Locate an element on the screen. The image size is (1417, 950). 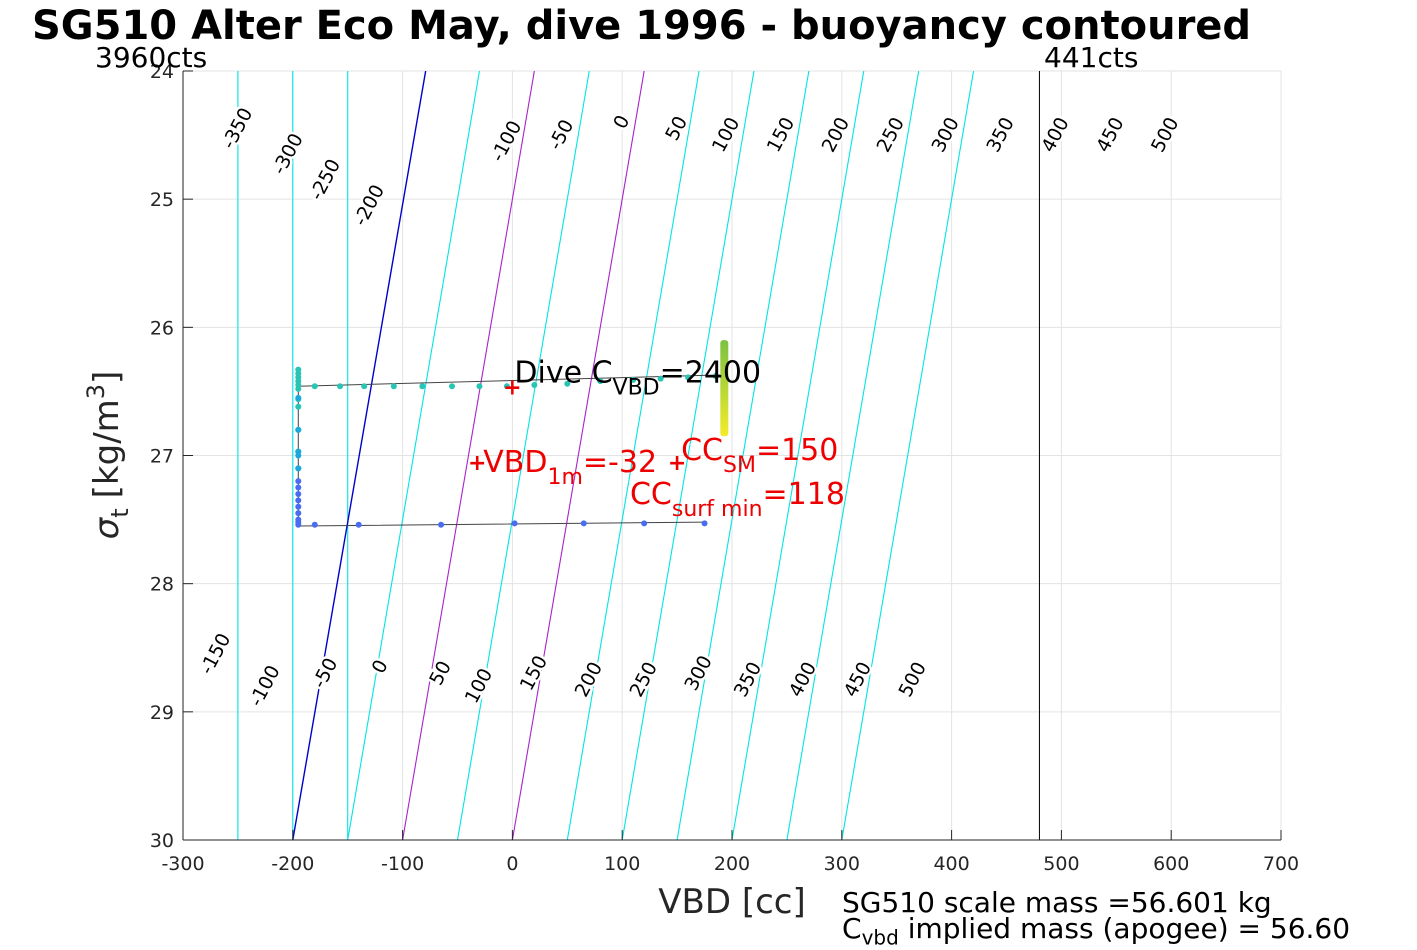
dive-c-vbd-label: Dive CVBD=2400 is located at coordinates (637, 377).